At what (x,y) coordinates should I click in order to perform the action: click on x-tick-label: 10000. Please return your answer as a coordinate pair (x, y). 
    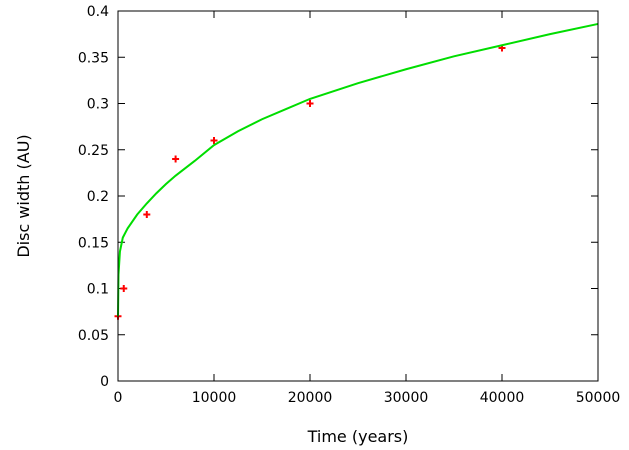
    Looking at the image, I should click on (214, 398).